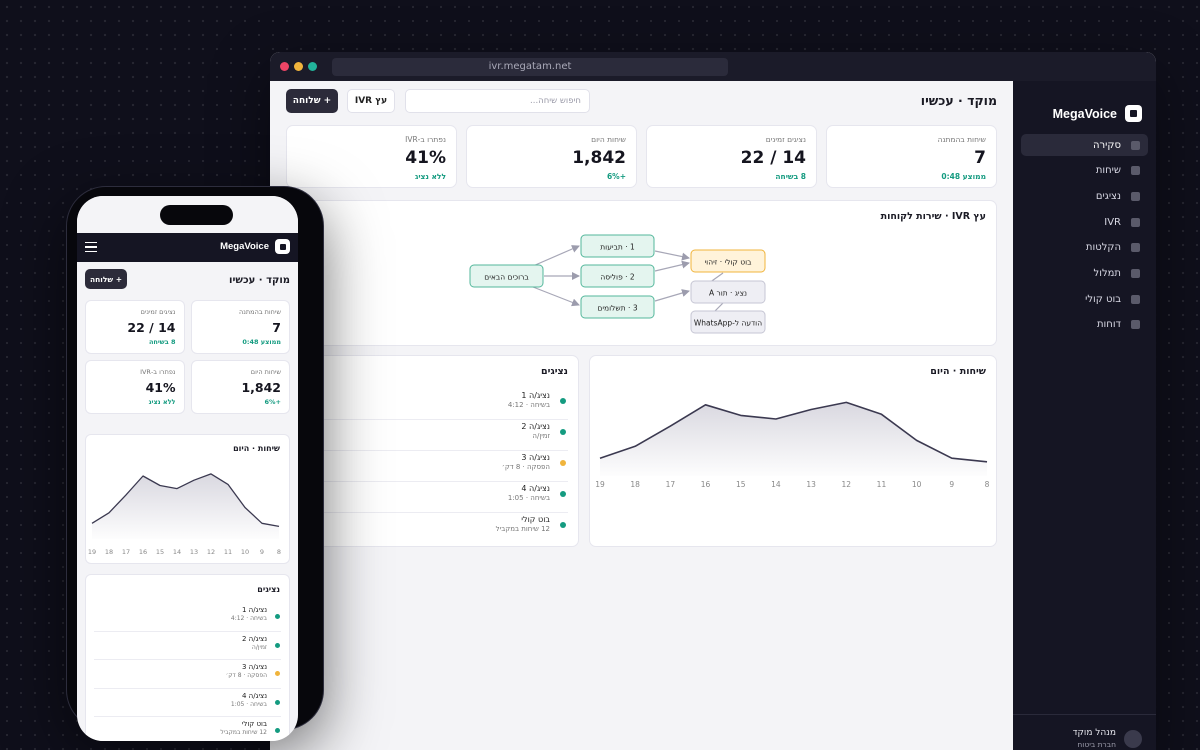 This screenshot has height=750, width=1200. I want to click on x-tick-label: 8, so click(987, 484).